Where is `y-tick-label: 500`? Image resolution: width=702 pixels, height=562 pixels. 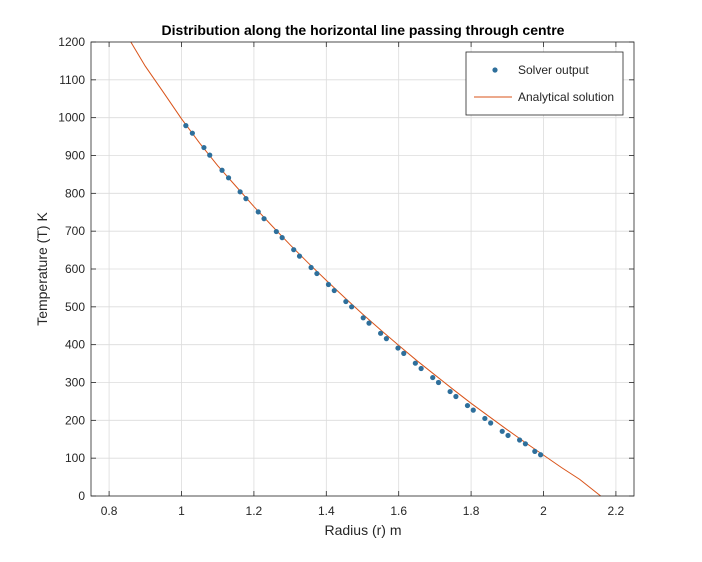 y-tick-label: 500 is located at coordinates (75, 307).